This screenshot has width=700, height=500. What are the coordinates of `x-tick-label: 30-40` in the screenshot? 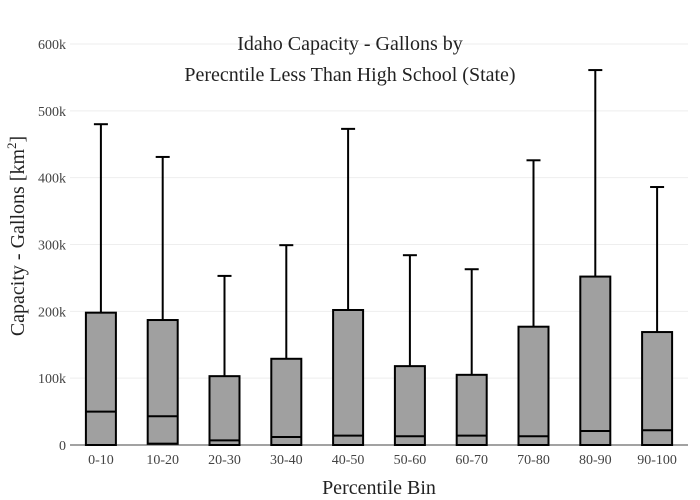 It's located at (286, 460).